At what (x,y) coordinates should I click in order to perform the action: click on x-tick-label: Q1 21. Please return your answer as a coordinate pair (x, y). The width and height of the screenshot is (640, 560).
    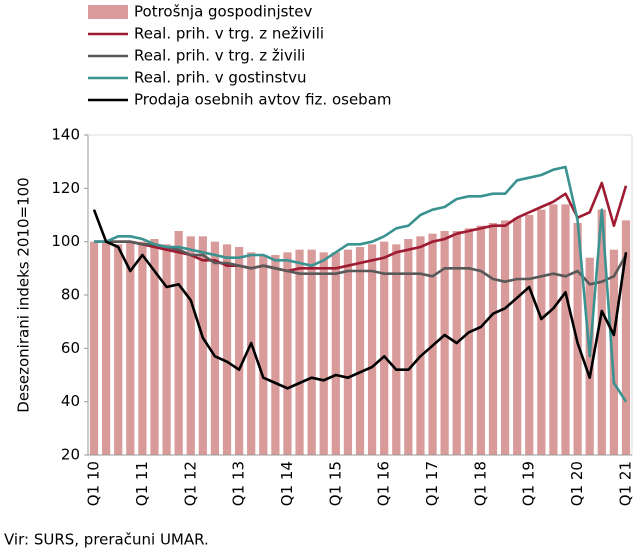
    Looking at the image, I should click on (625, 483).